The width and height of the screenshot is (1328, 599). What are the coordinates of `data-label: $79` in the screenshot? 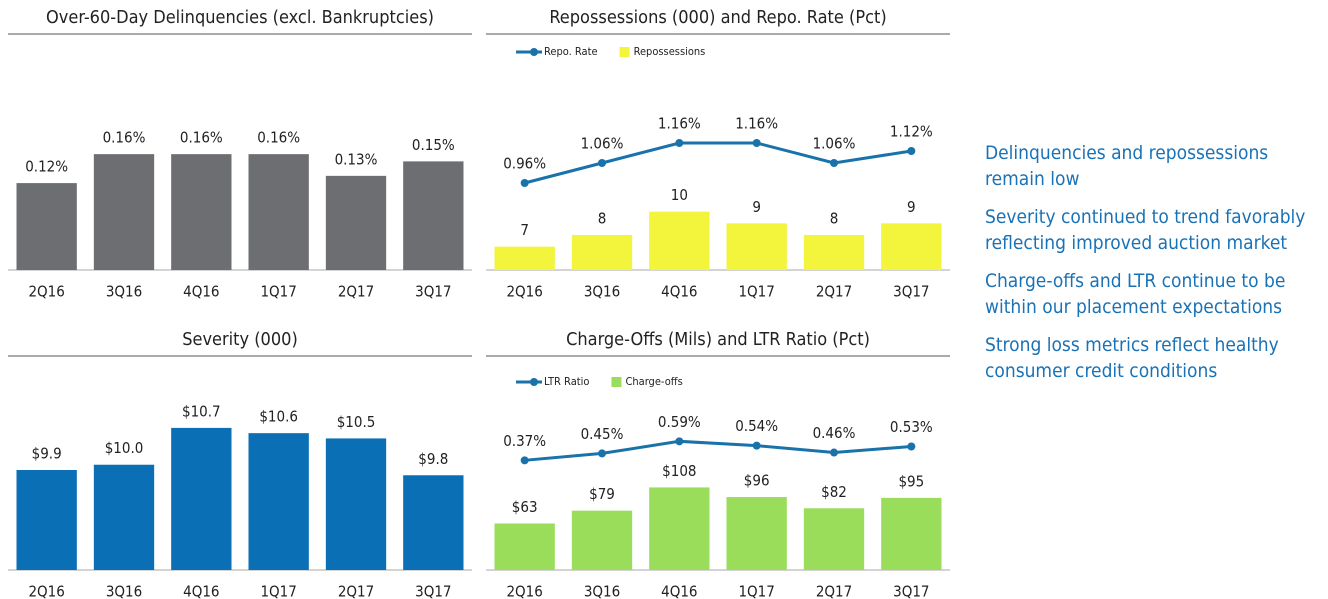 It's located at (602, 494).